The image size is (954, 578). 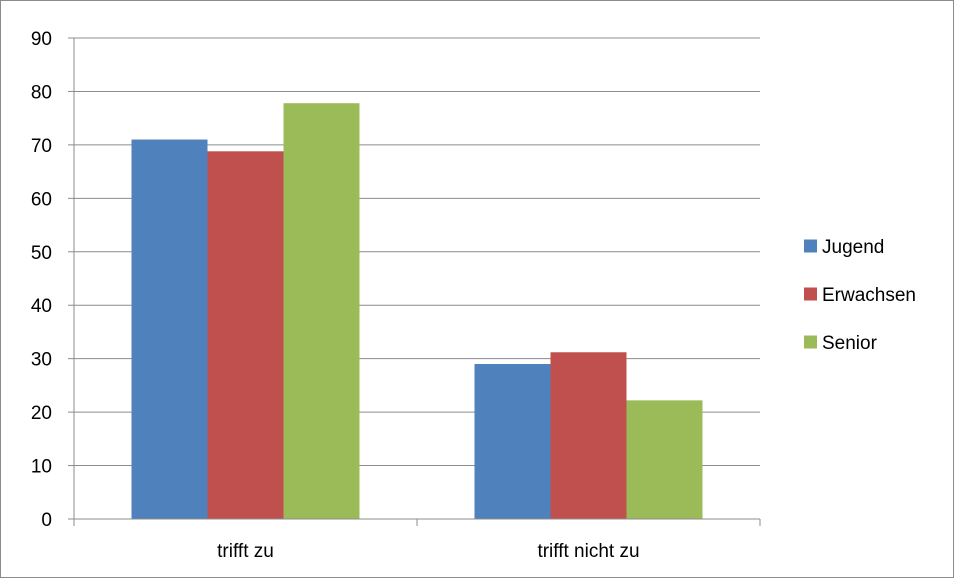 What do you see at coordinates (664, 459) in the screenshot?
I see `bar-senior-trifft-nicht-zu` at bounding box center [664, 459].